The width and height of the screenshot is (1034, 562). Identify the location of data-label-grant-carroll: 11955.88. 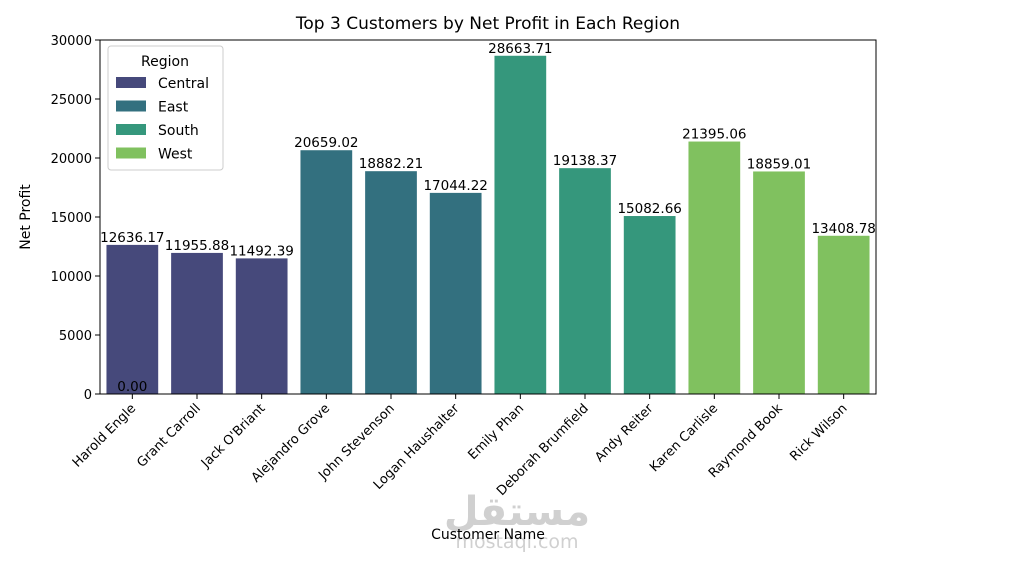
(197, 246).